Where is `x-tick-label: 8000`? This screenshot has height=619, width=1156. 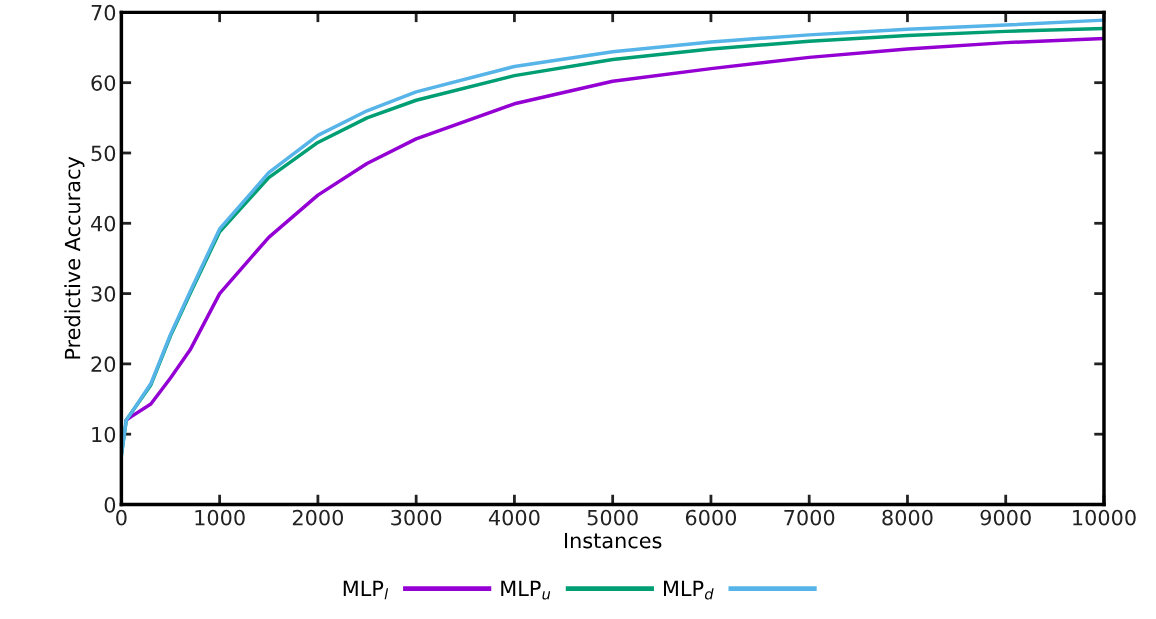
x-tick-label: 8000 is located at coordinates (907, 517).